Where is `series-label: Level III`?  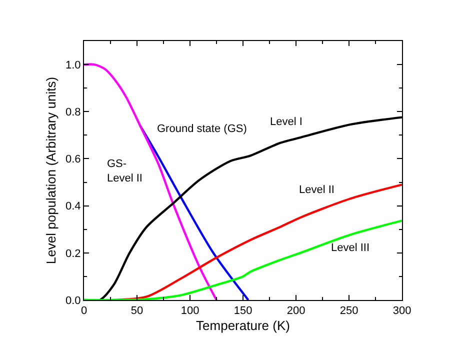
series-label: Level III is located at coordinates (350, 248).